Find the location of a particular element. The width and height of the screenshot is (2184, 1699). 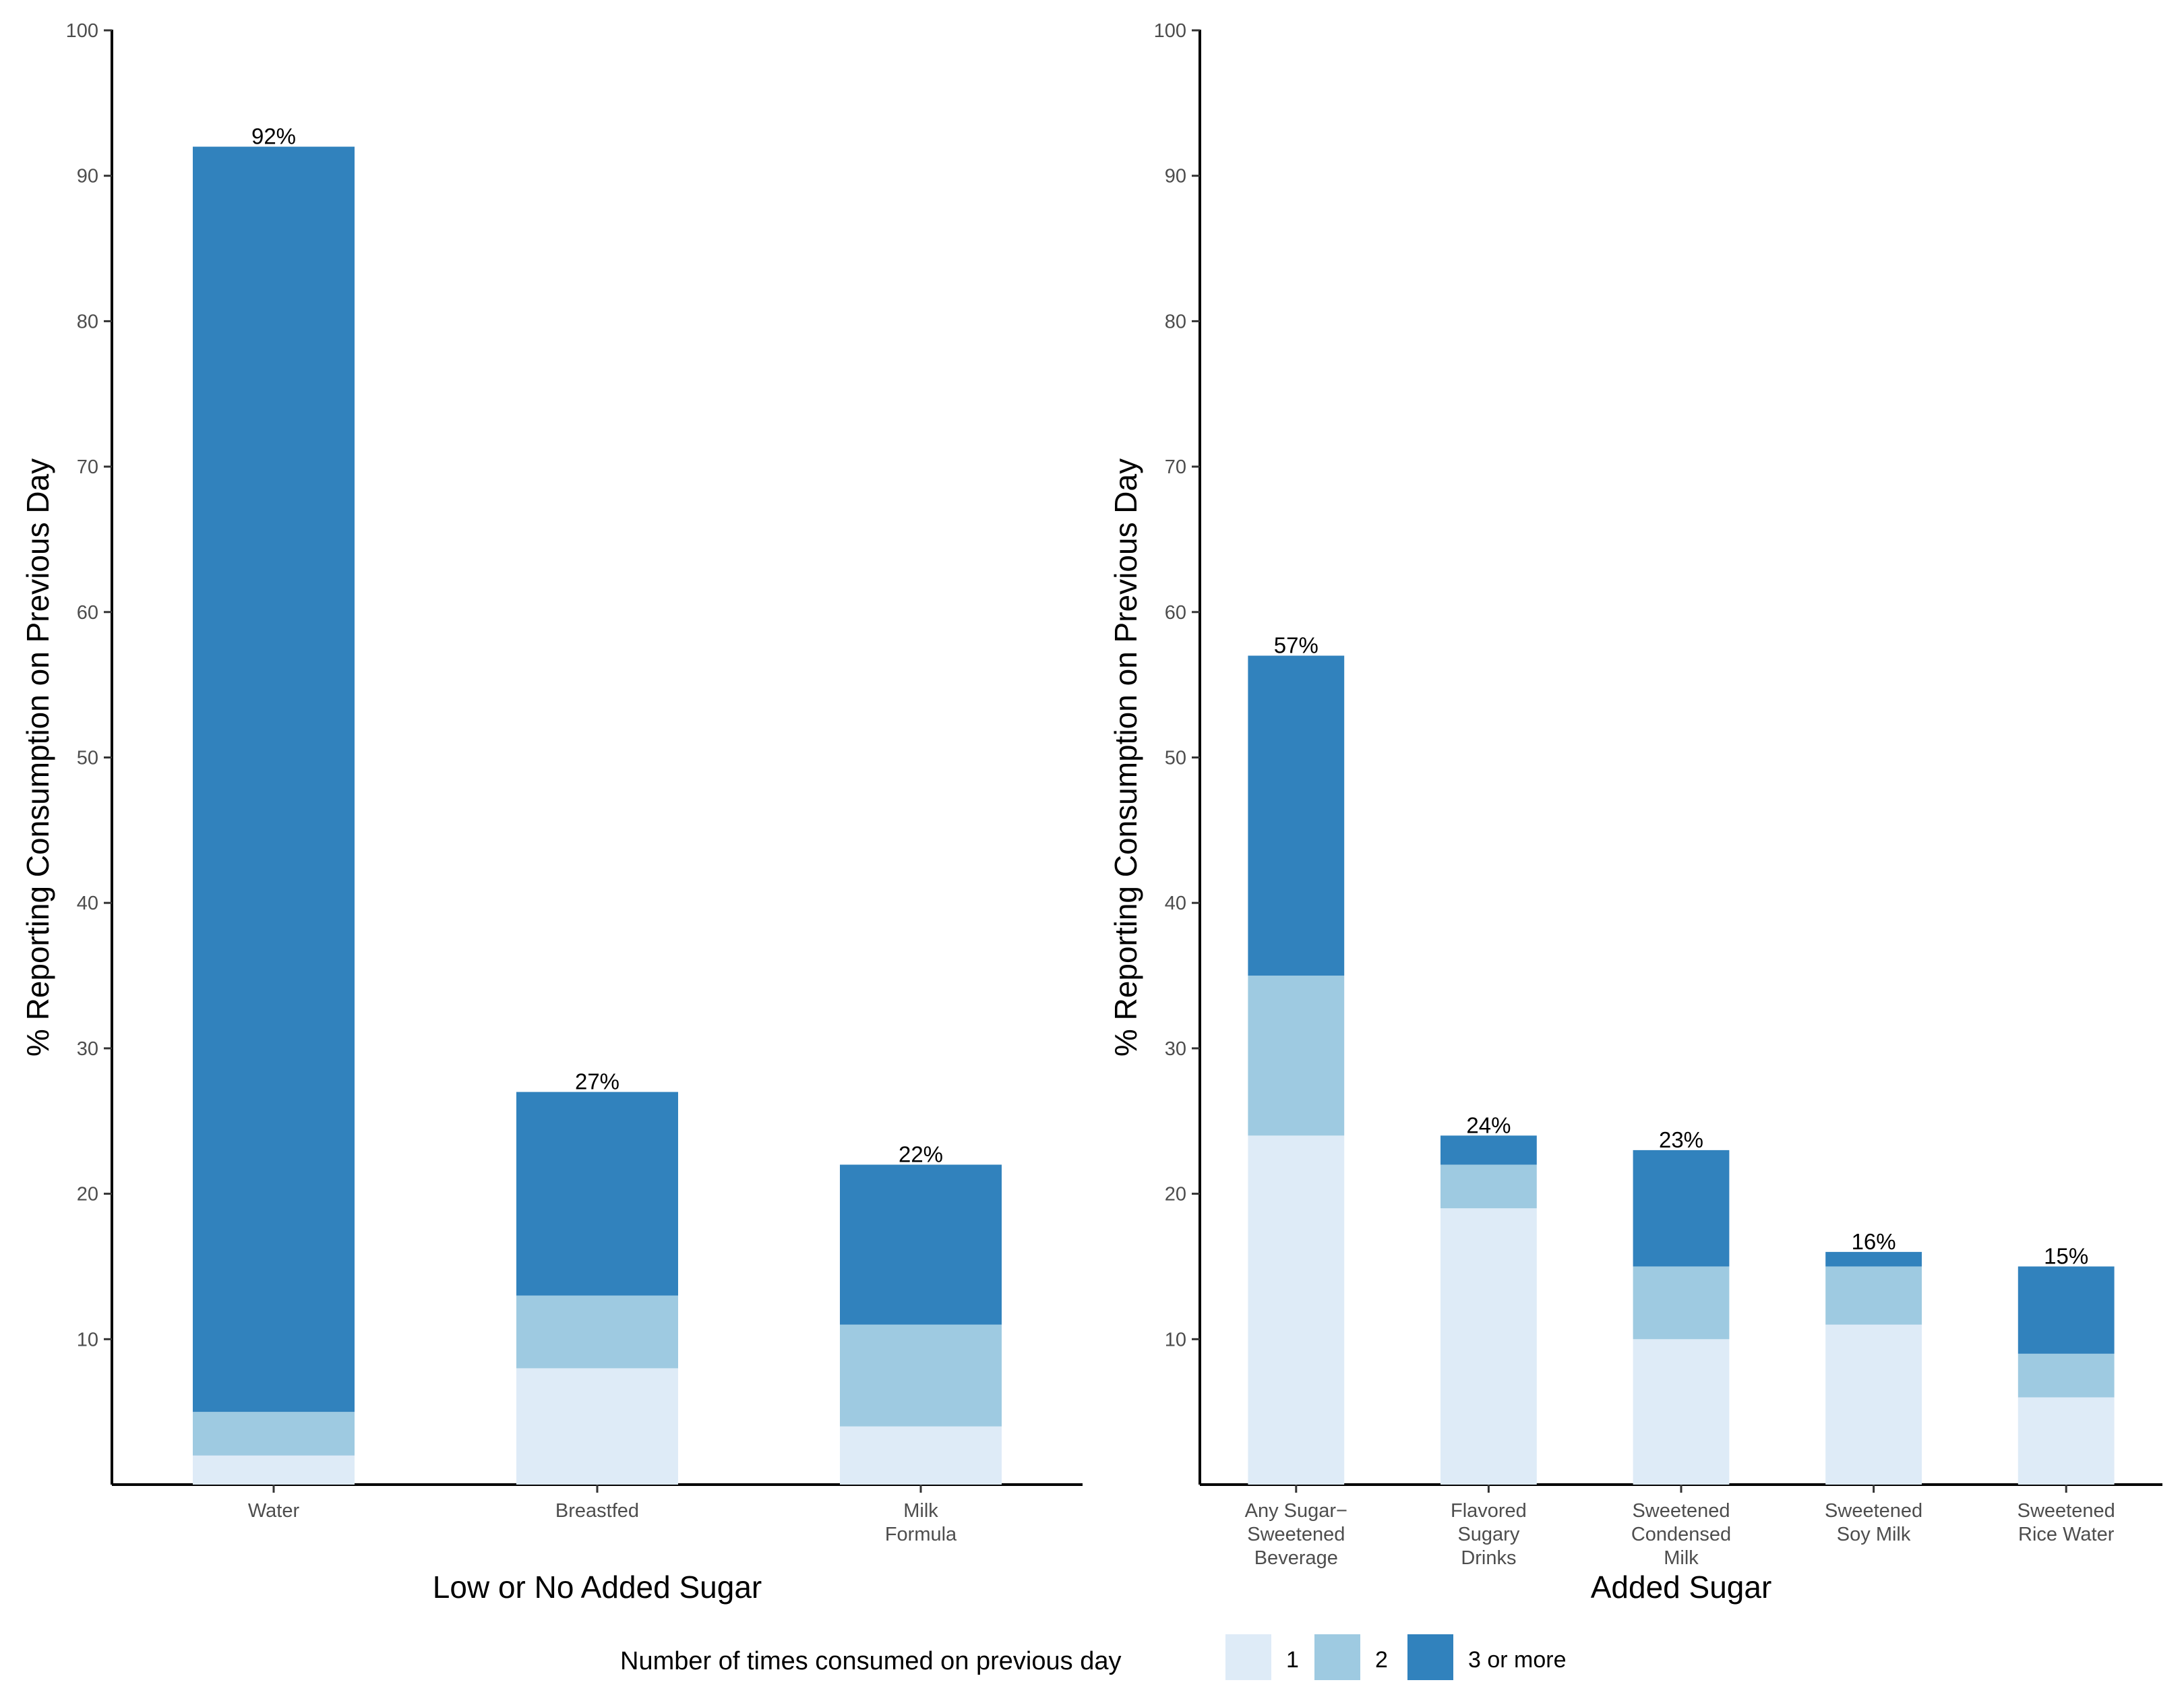

x-category-label-line: Condensed is located at coordinates (1681, 1535).